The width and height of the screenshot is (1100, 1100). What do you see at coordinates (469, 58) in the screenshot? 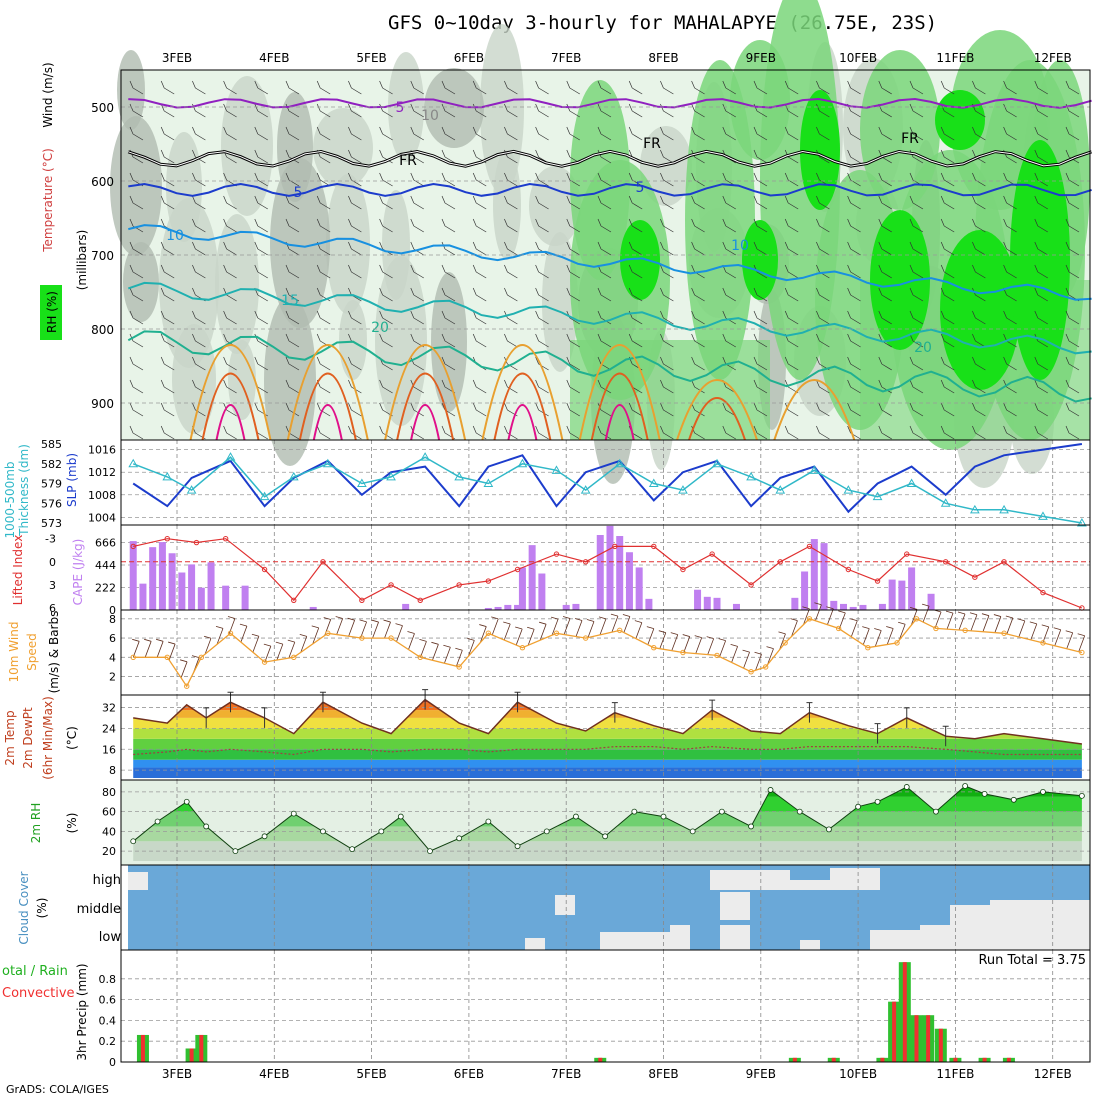
I see `top-day-label: 6FEB` at bounding box center [469, 58].